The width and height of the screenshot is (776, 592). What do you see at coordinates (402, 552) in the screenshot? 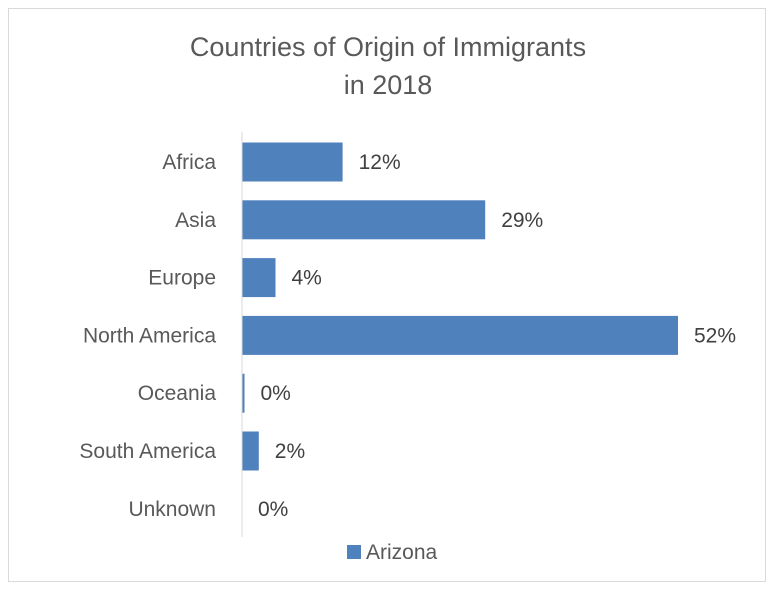
I see `legend-label-arizona: Arizona` at bounding box center [402, 552].